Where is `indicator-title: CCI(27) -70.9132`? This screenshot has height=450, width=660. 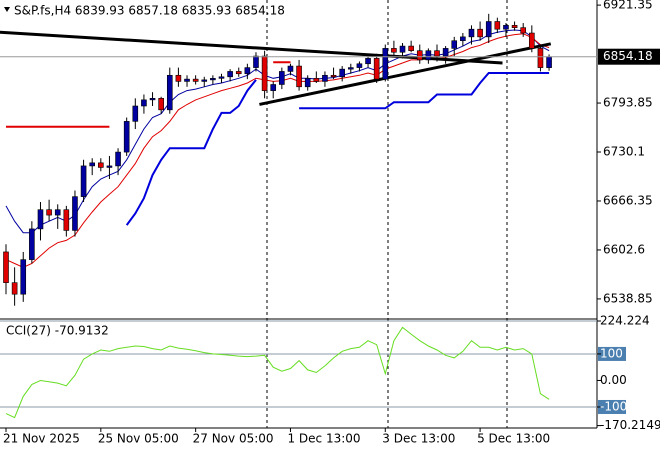 indicator-title: CCI(27) -70.9132 is located at coordinates (57, 331).